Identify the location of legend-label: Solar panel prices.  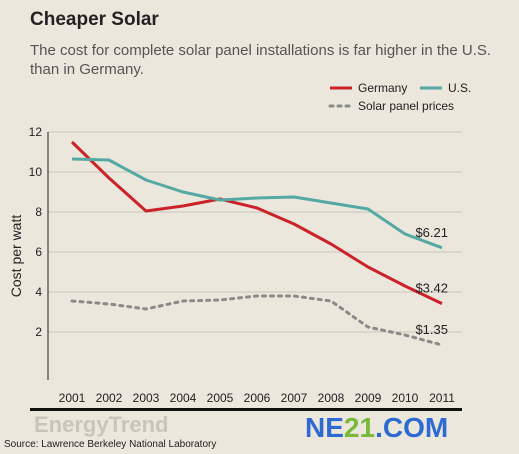
(406, 106).